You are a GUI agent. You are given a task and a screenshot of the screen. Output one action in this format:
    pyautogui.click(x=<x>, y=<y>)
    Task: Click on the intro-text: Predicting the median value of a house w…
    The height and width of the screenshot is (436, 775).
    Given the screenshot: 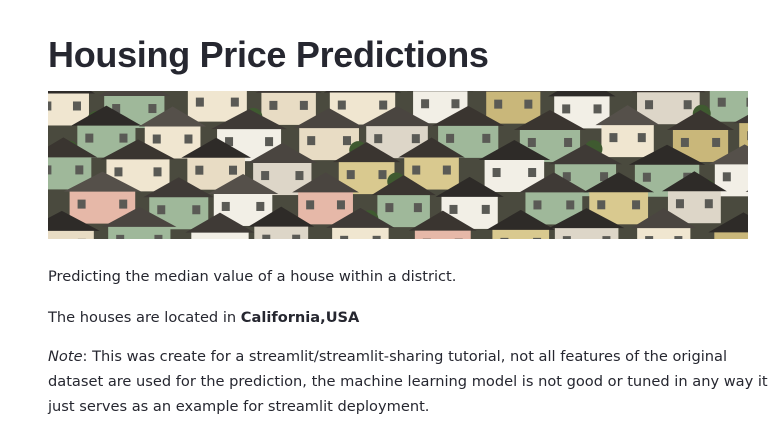 What is the action you would take?
    pyautogui.click(x=252, y=276)
    